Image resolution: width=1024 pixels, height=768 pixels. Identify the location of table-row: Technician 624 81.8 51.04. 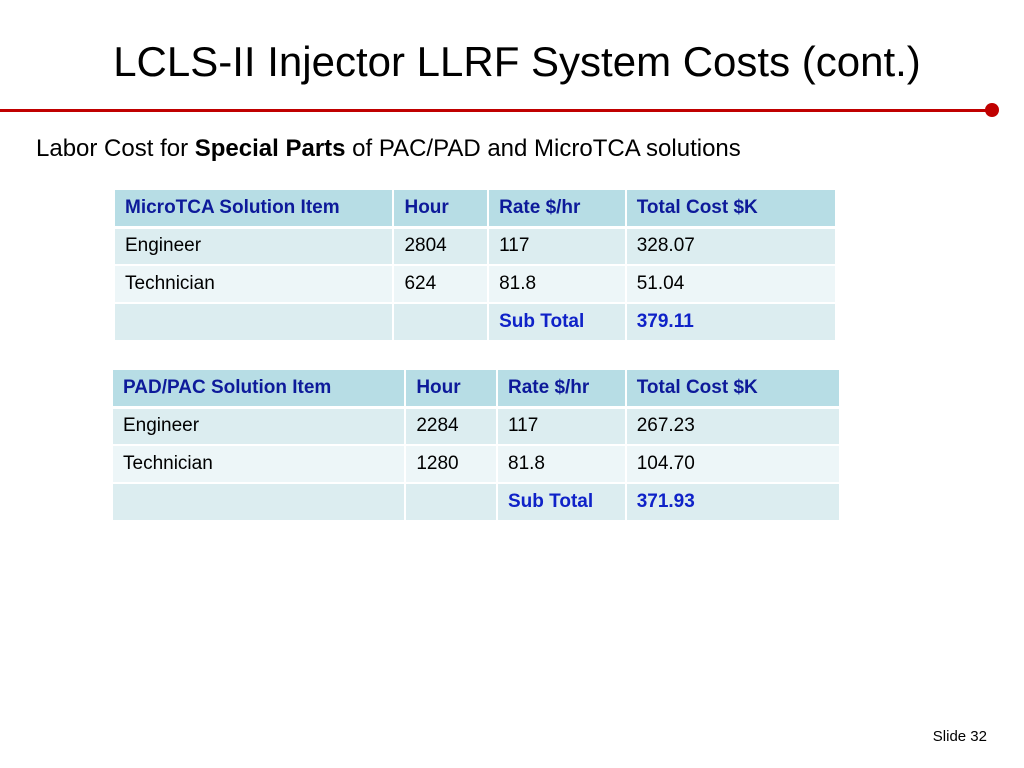
(475, 284).